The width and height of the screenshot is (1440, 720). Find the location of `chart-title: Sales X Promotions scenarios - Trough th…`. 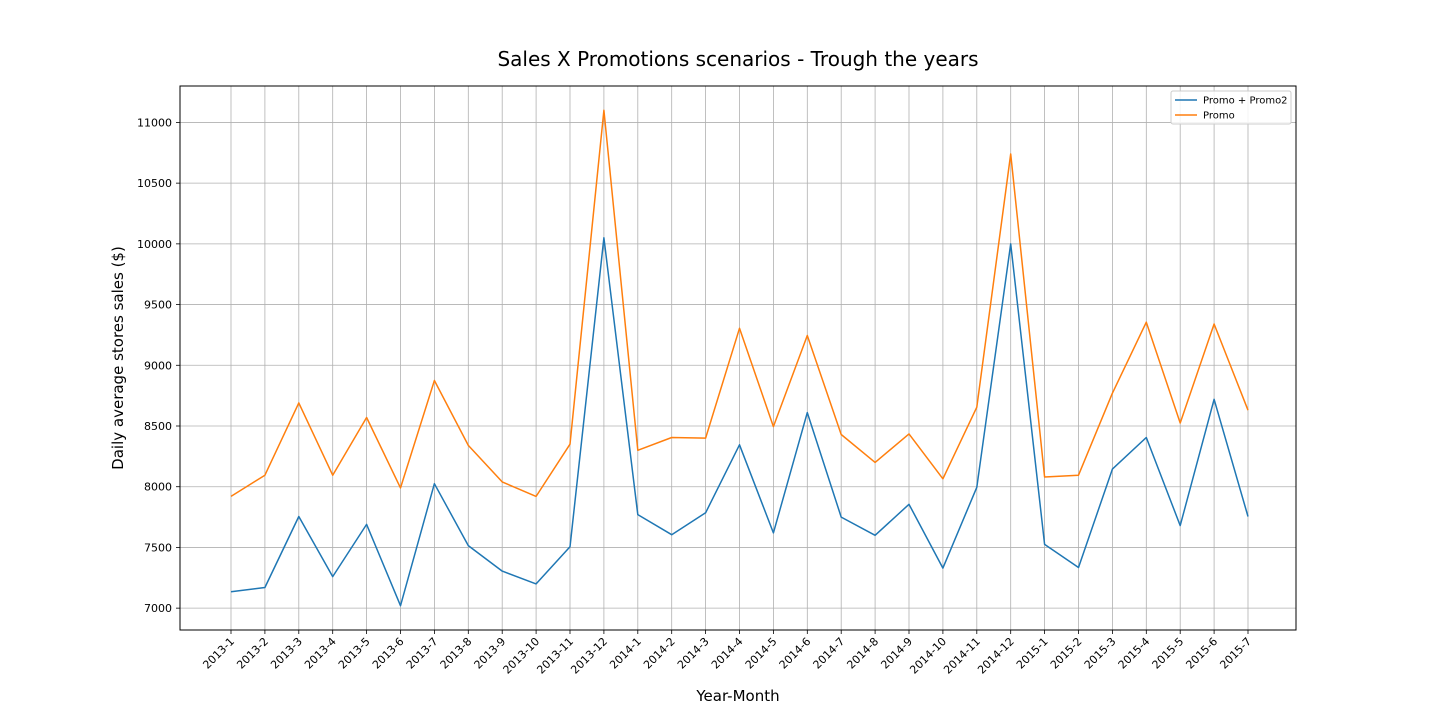

chart-title: Sales X Promotions scenarios - Trough th… is located at coordinates (737, 59).